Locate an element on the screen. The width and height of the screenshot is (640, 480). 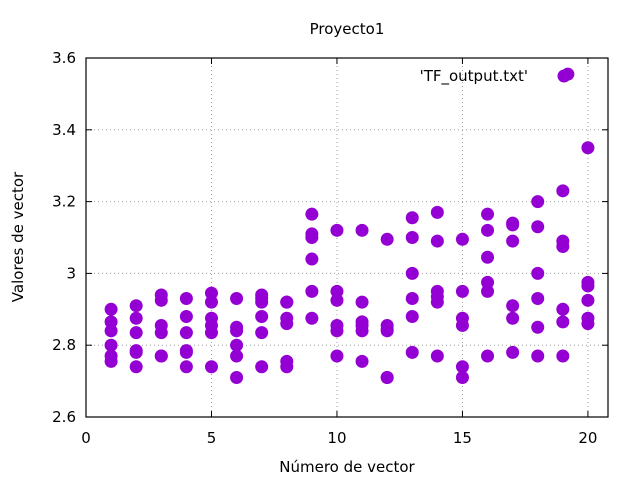
x-tick-label: 0 is located at coordinates (86, 438).